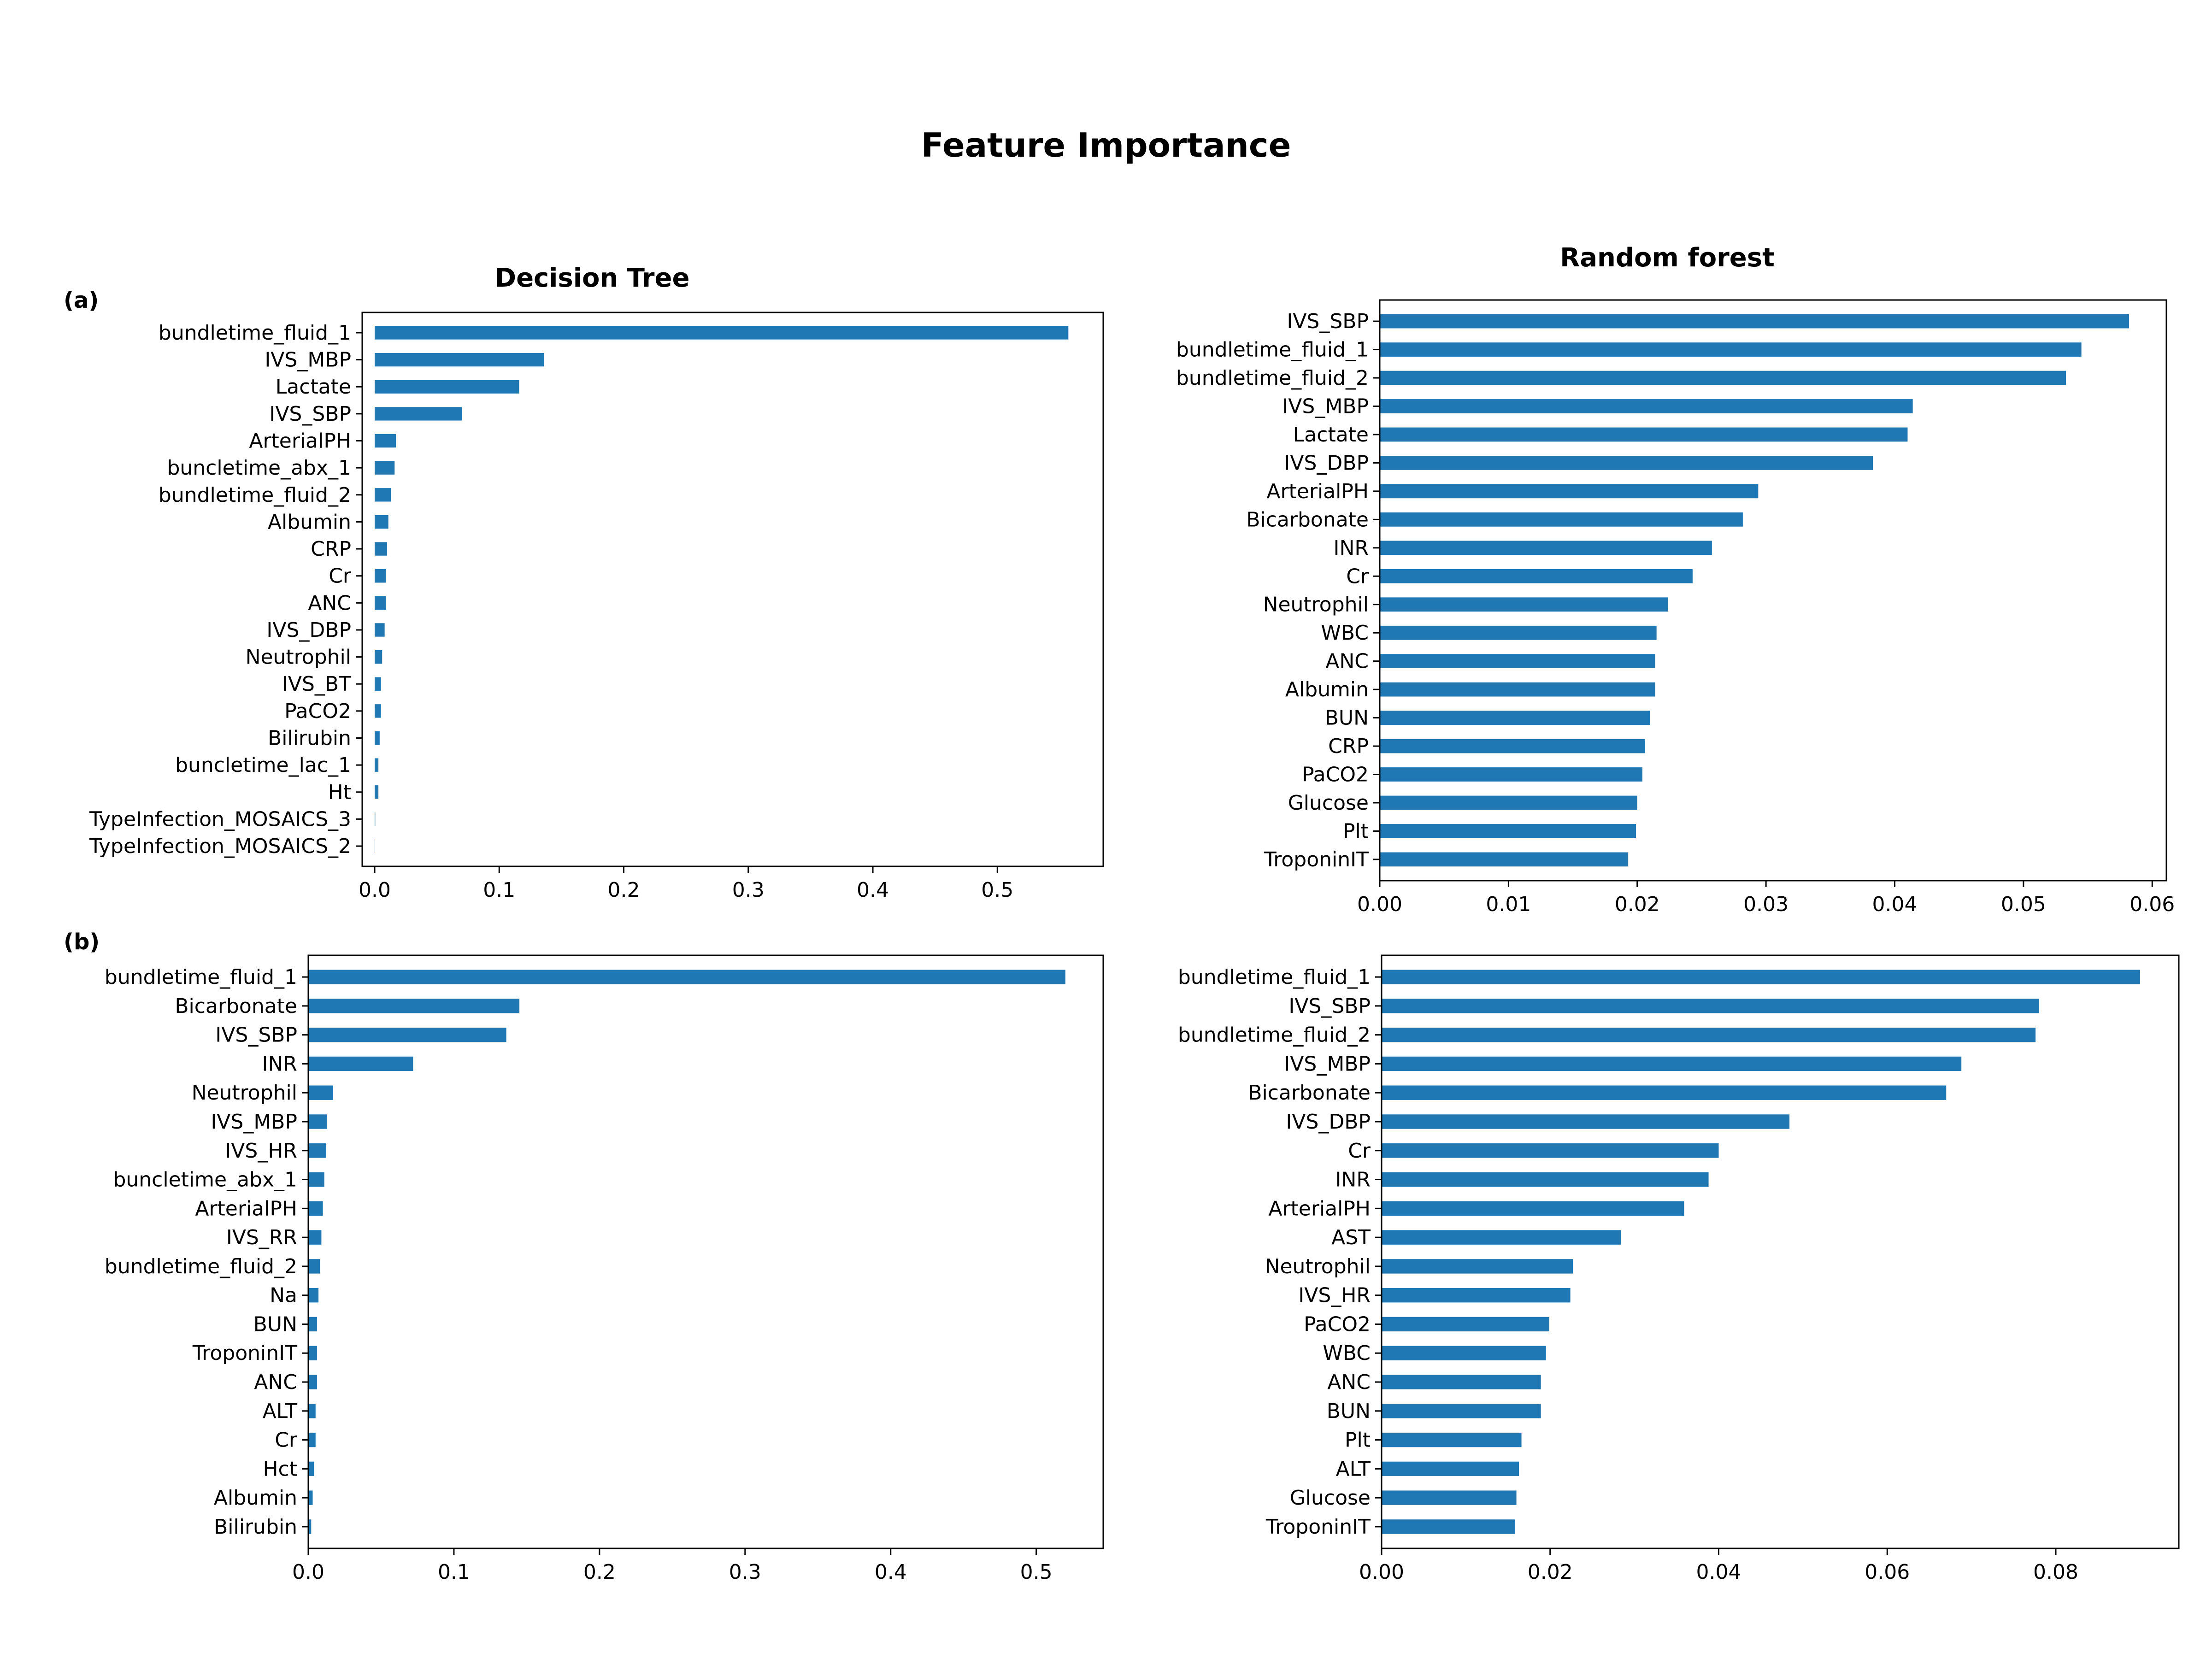 This screenshot has height=1659, width=2212. Describe the element at coordinates (2055, 1572) in the screenshot. I see `x-tick-label: 0.08` at that location.